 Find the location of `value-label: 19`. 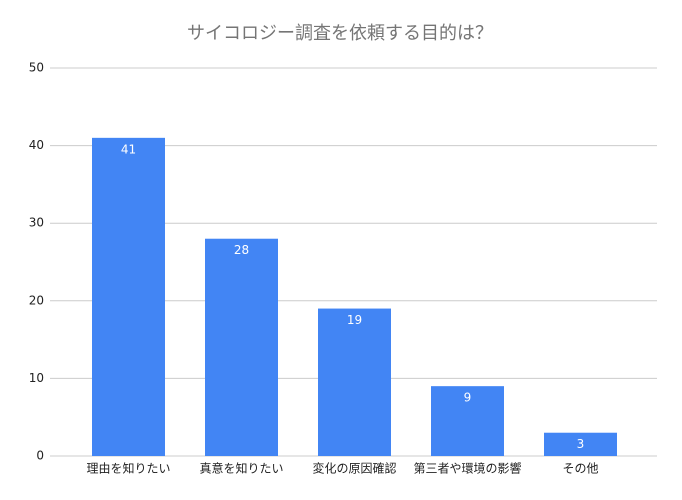

value-label: 19 is located at coordinates (354, 320).